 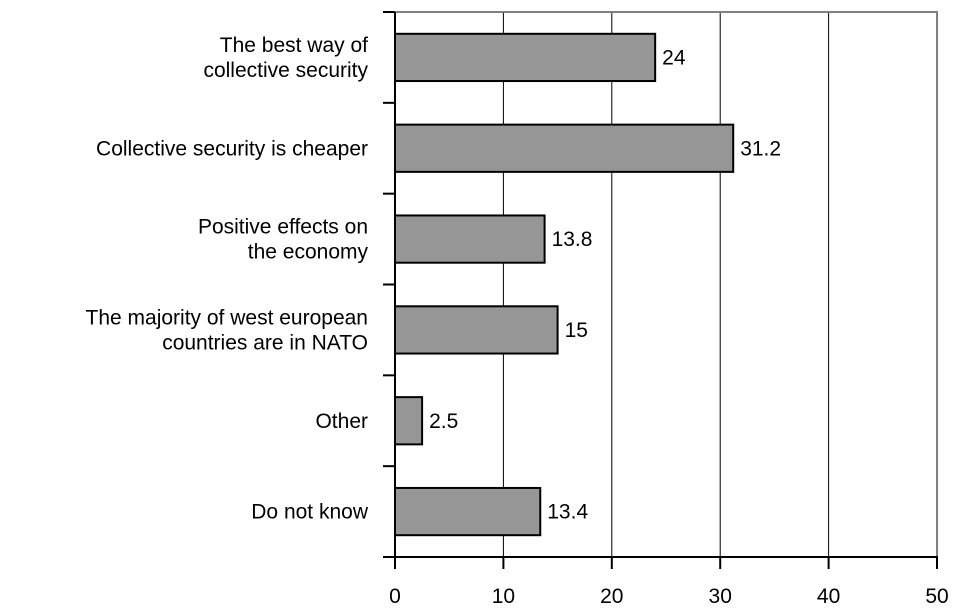 What do you see at coordinates (503, 596) in the screenshot?
I see `x-tick-label: 10` at bounding box center [503, 596].